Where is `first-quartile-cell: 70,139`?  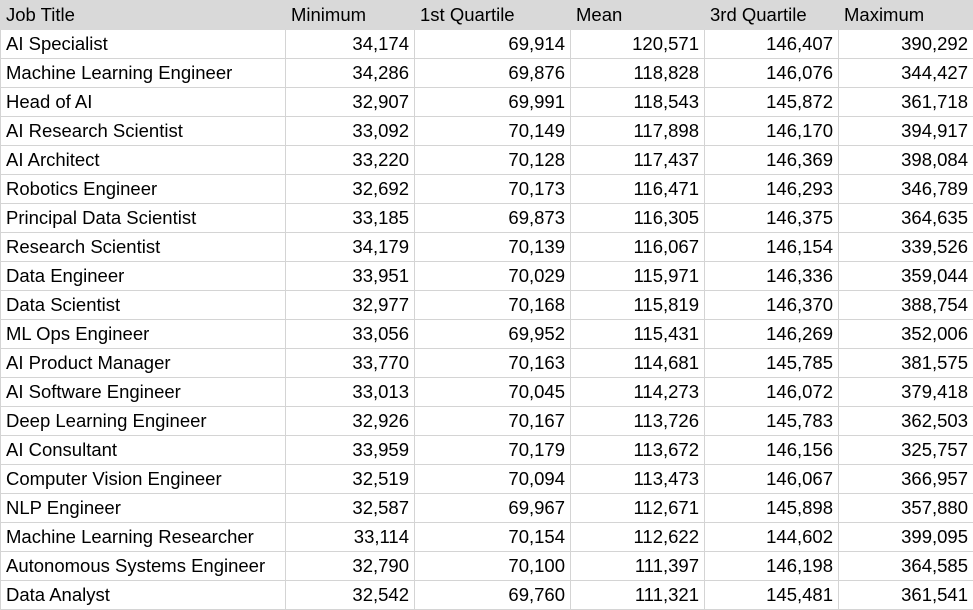
first-quartile-cell: 70,139 is located at coordinates (492, 247).